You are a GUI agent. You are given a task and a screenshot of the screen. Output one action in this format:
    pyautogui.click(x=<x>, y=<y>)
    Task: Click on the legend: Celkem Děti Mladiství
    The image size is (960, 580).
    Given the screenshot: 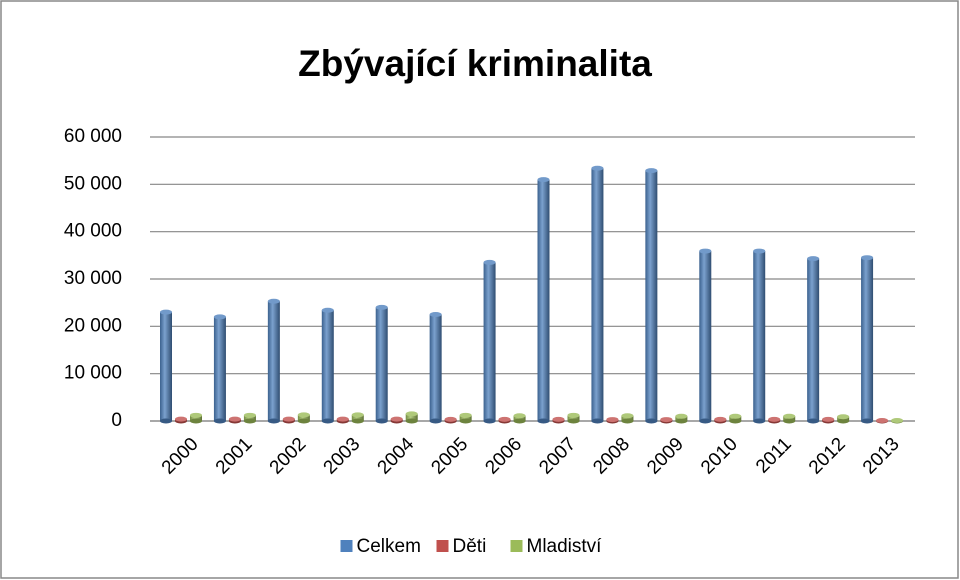 What is the action you would take?
    pyautogui.click(x=471, y=546)
    